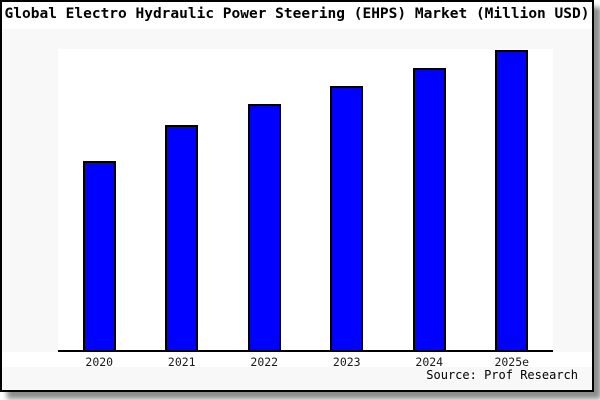 The width and height of the screenshot is (600, 400). Describe the element at coordinates (347, 218) in the screenshot. I see `bar-2023` at that location.